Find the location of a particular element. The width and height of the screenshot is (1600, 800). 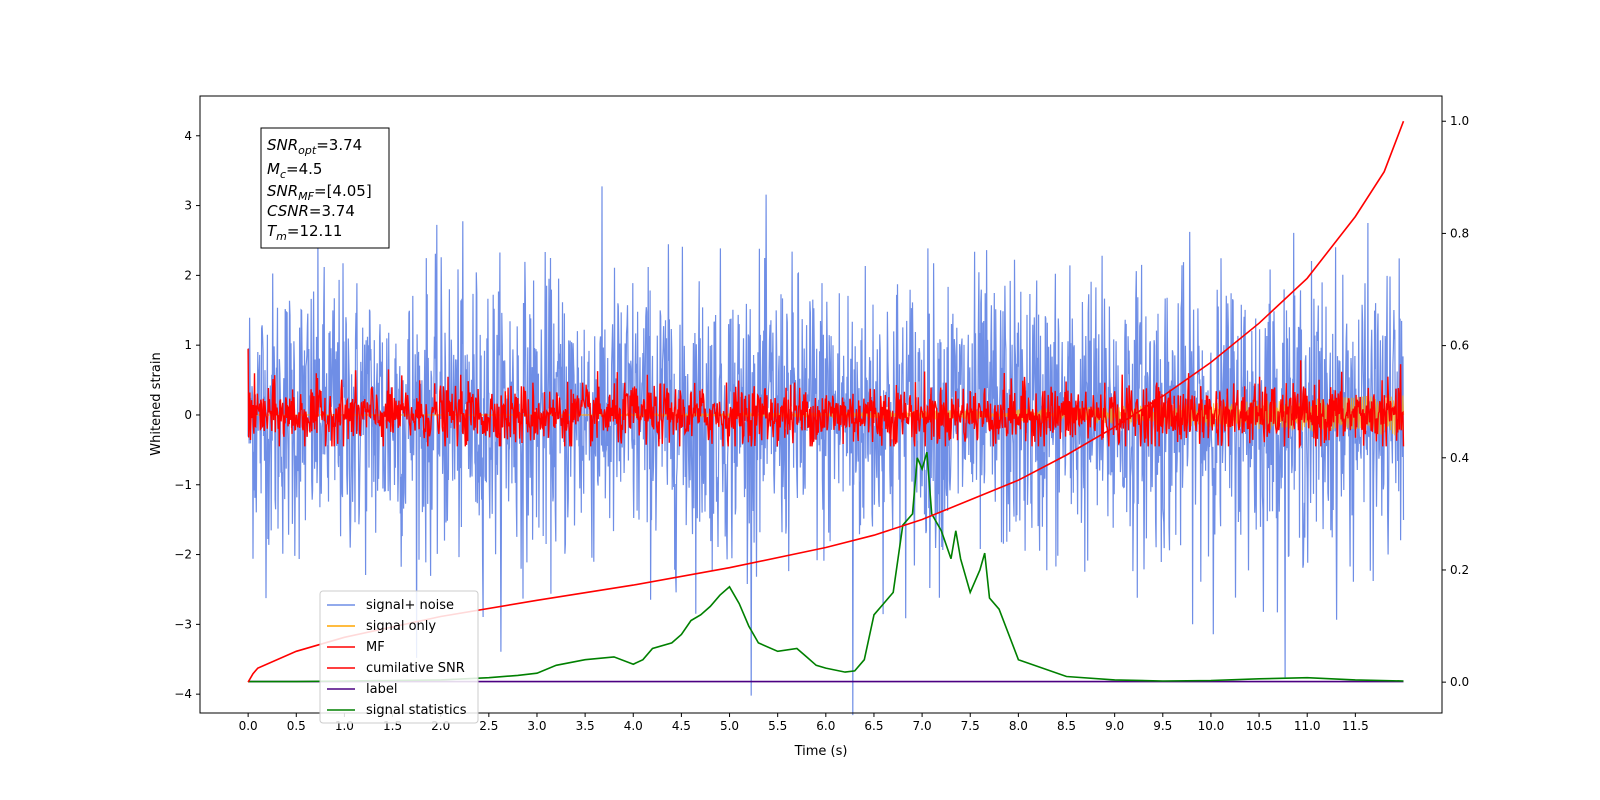

legend-label: signal only is located at coordinates (401, 626).